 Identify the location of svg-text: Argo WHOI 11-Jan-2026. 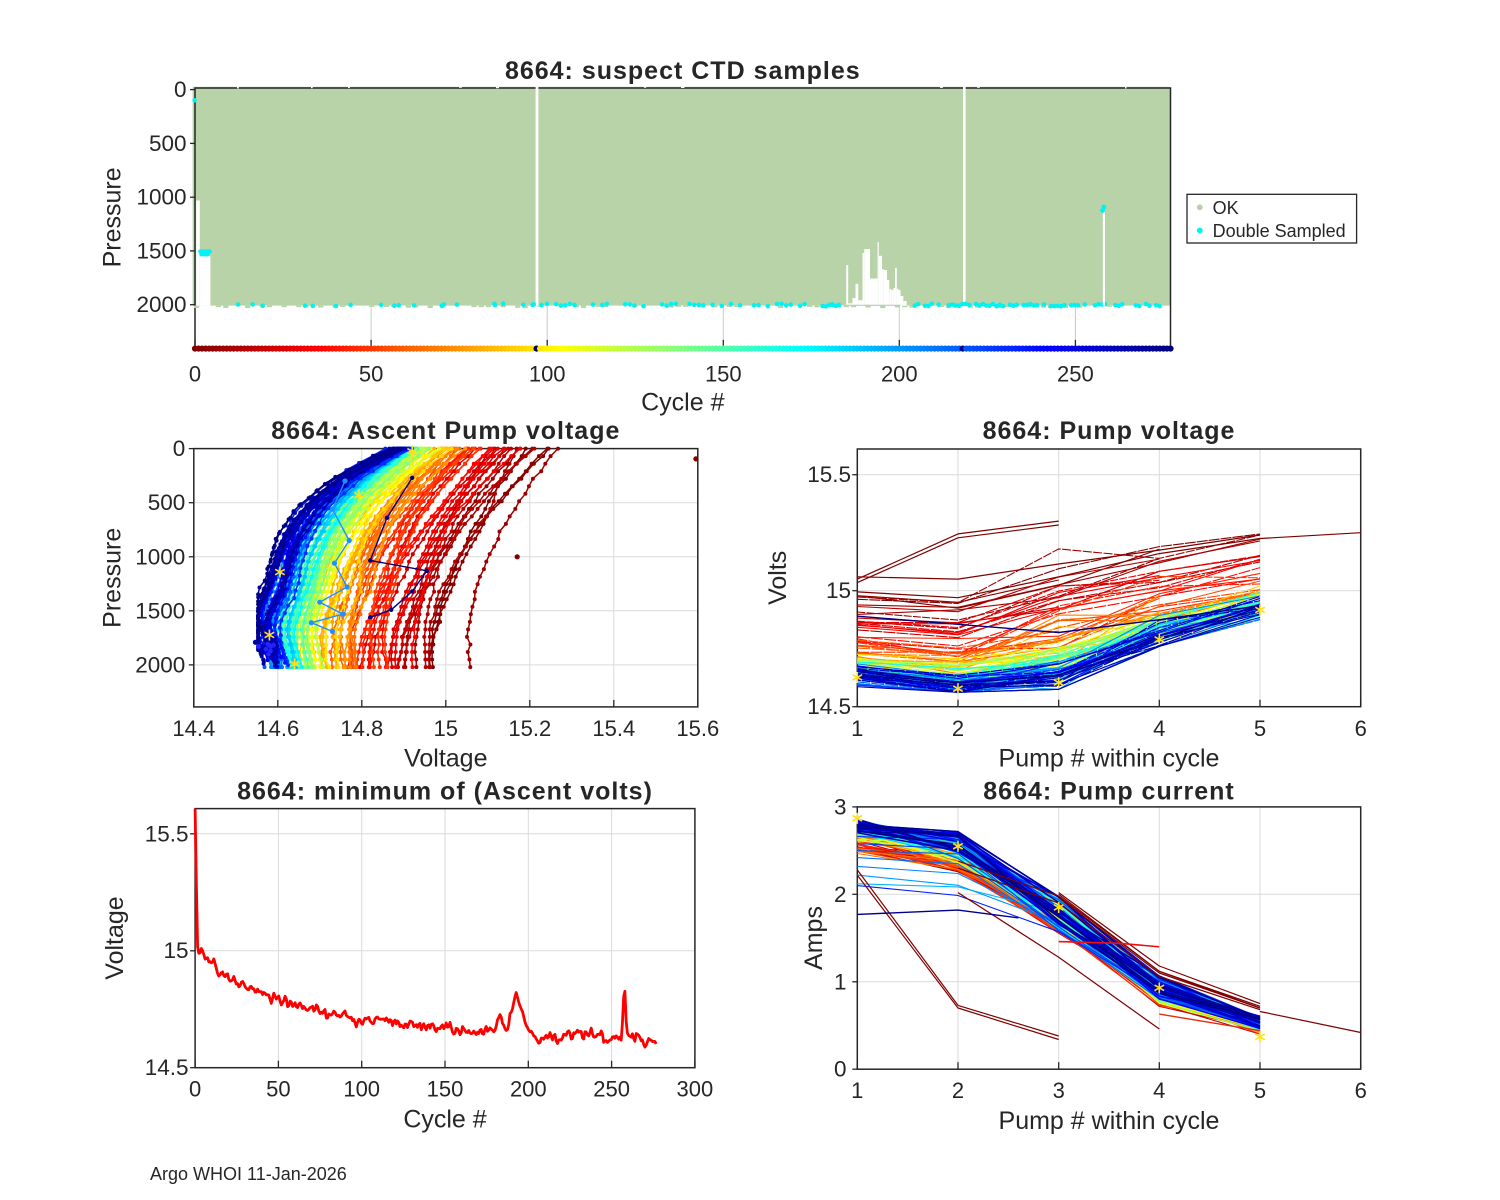
(248, 1174).